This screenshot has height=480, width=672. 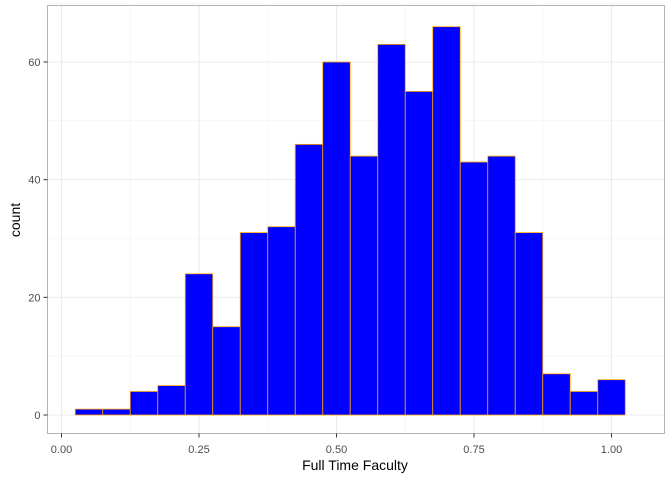 I want to click on y-tick-label: 60, so click(x=34, y=63).